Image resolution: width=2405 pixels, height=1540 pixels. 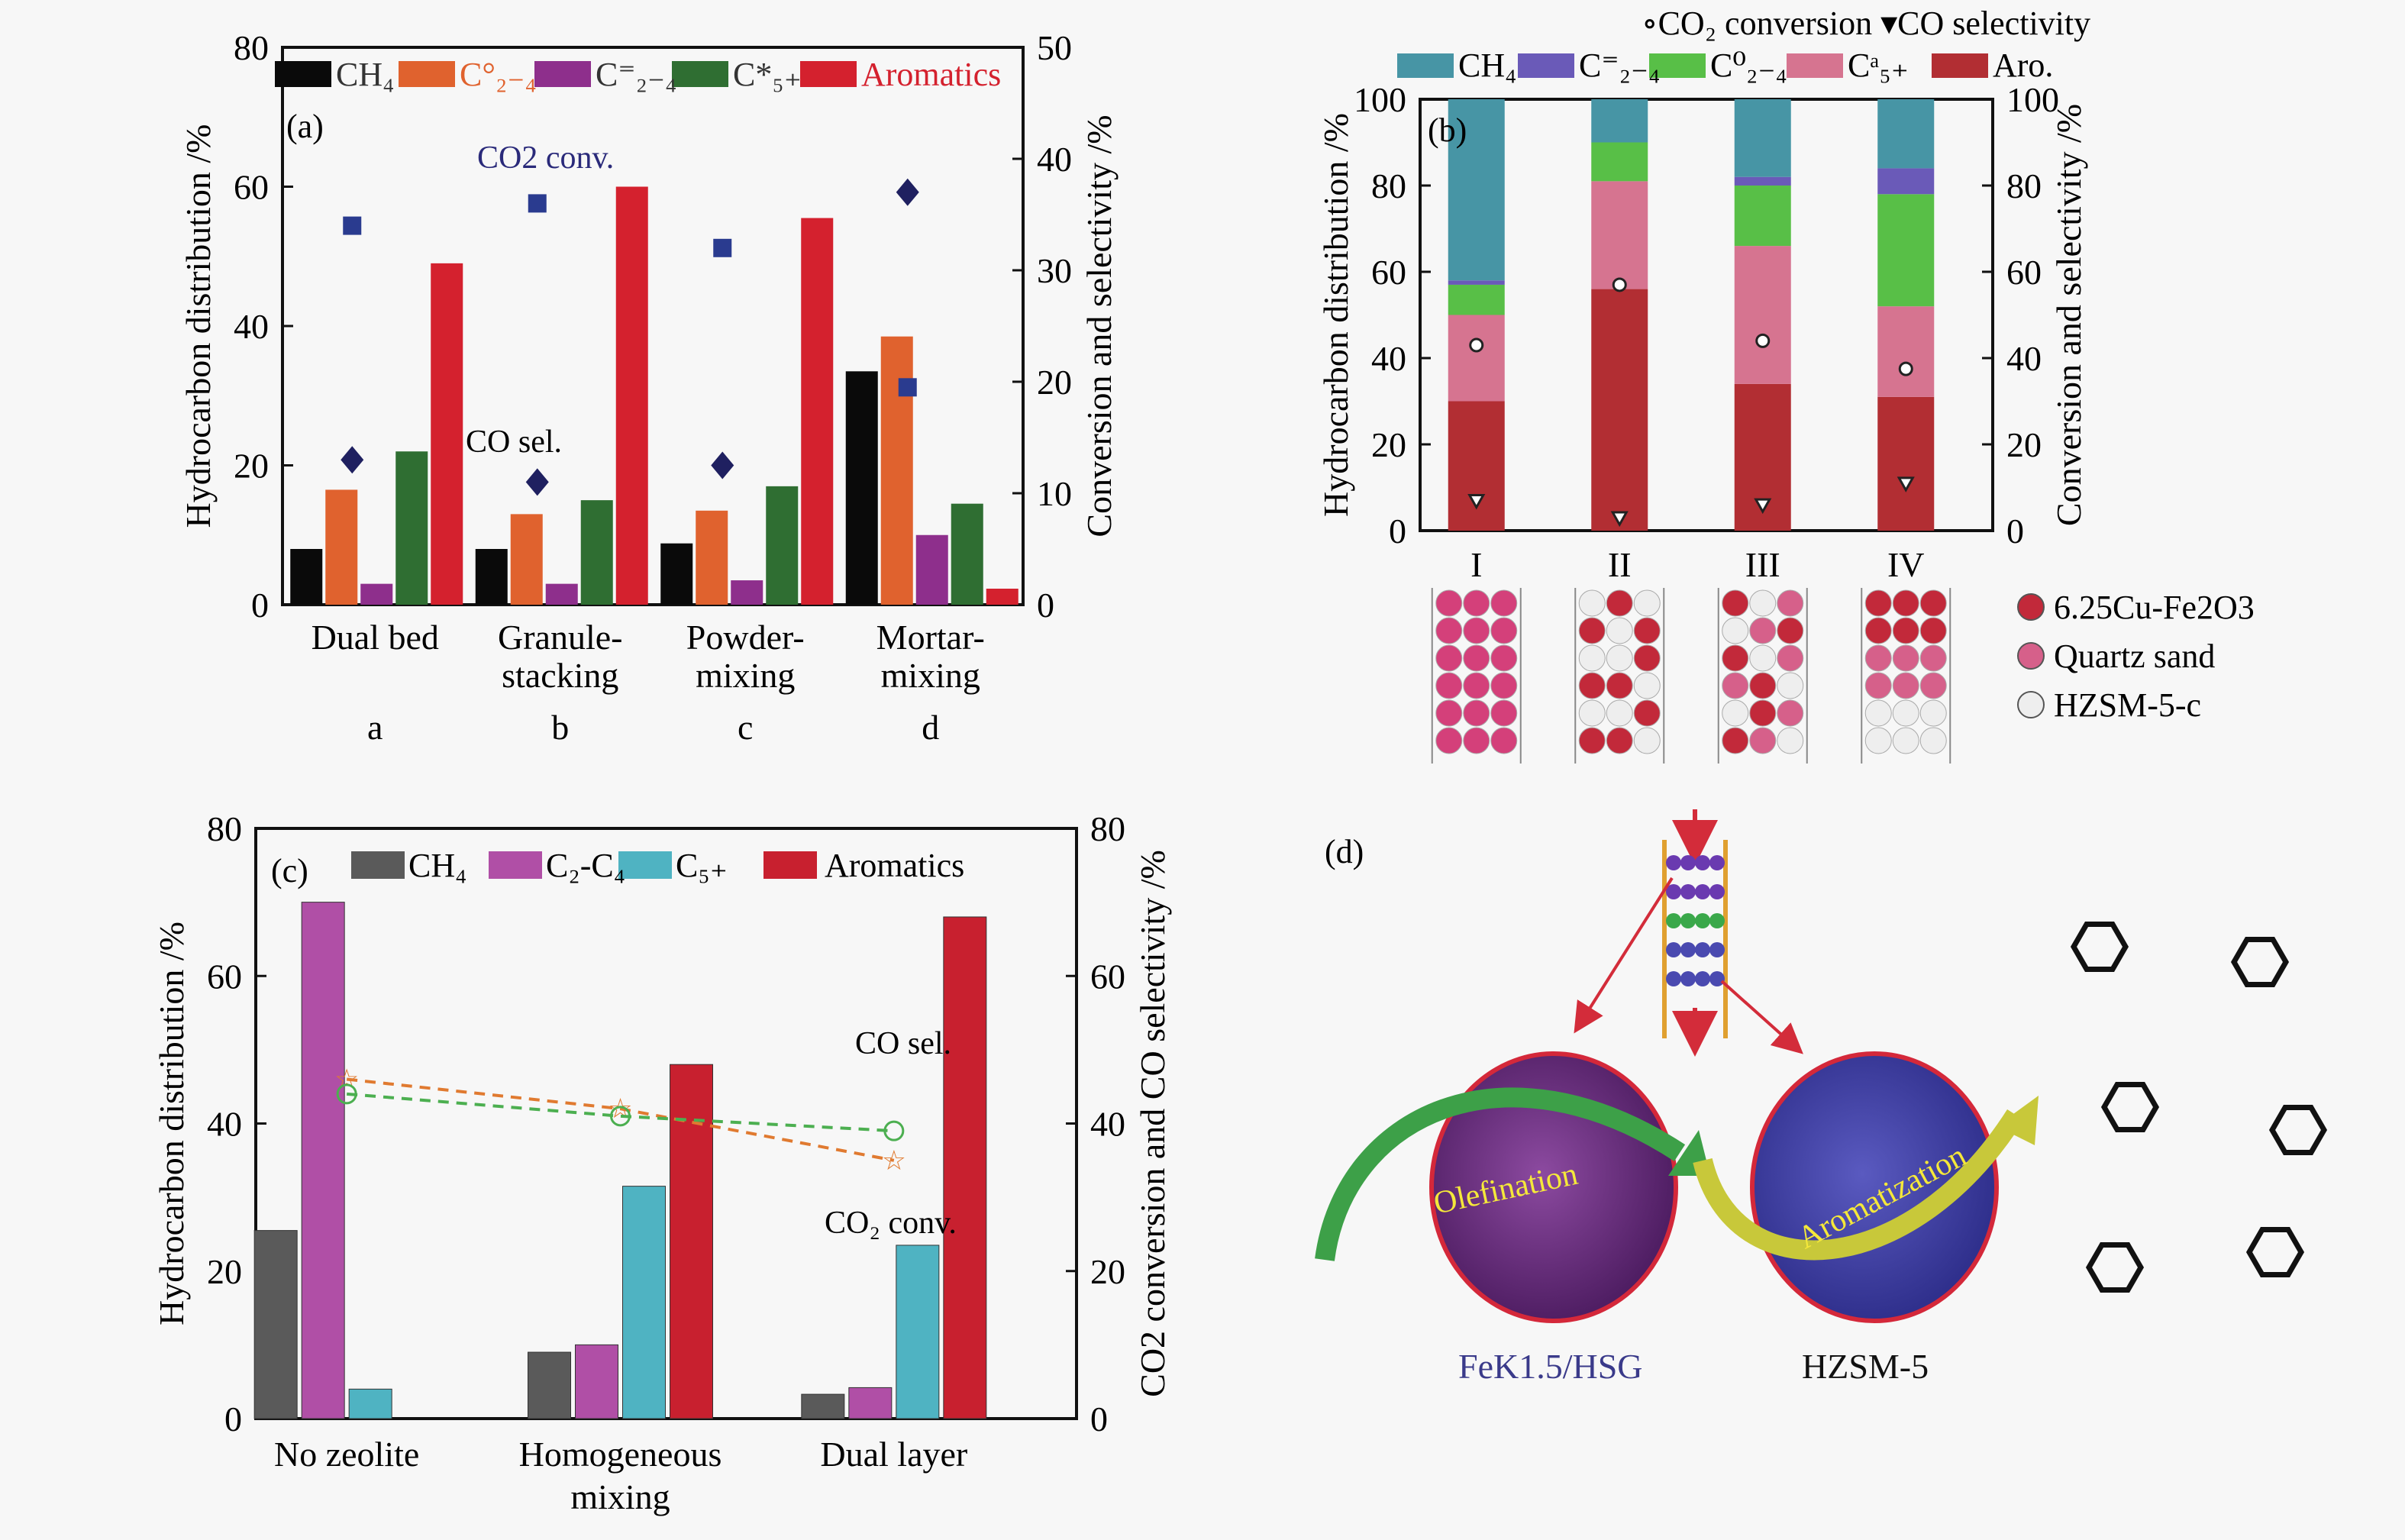 What do you see at coordinates (375, 727) in the screenshot?
I see `sub-label: a` at bounding box center [375, 727].